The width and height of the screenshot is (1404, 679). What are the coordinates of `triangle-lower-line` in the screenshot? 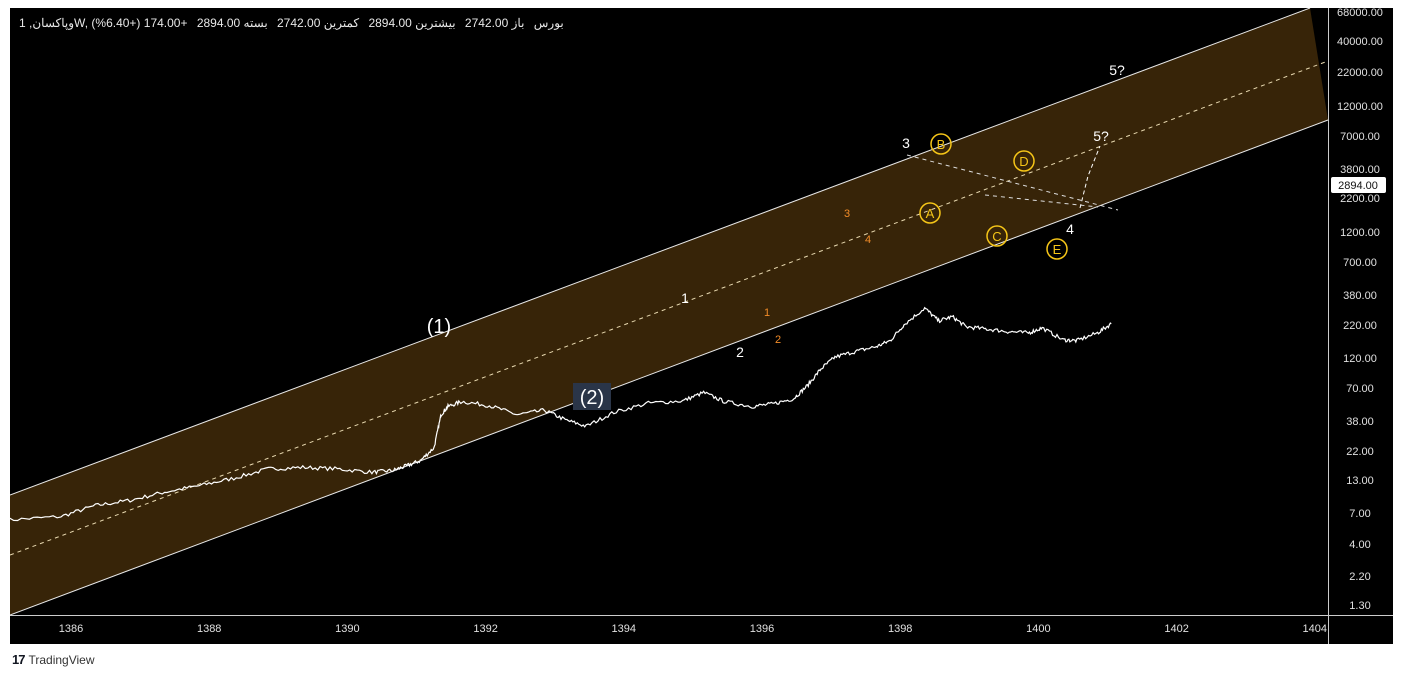 It's located at (1041, 201).